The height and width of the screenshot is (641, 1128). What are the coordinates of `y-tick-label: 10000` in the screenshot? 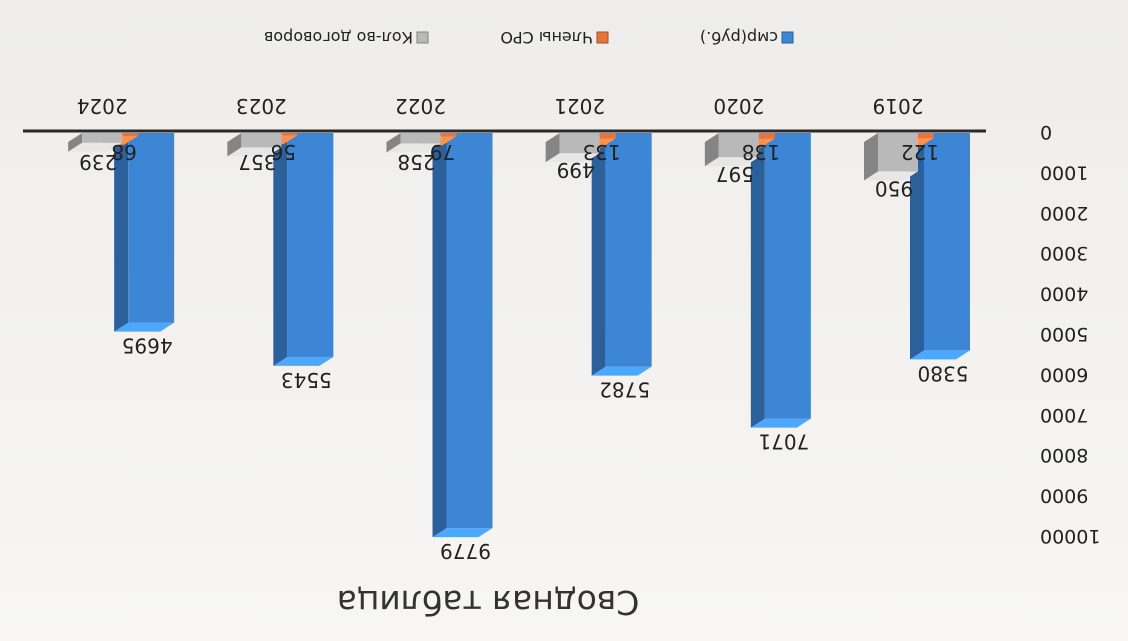 It's located at (1070, 536).